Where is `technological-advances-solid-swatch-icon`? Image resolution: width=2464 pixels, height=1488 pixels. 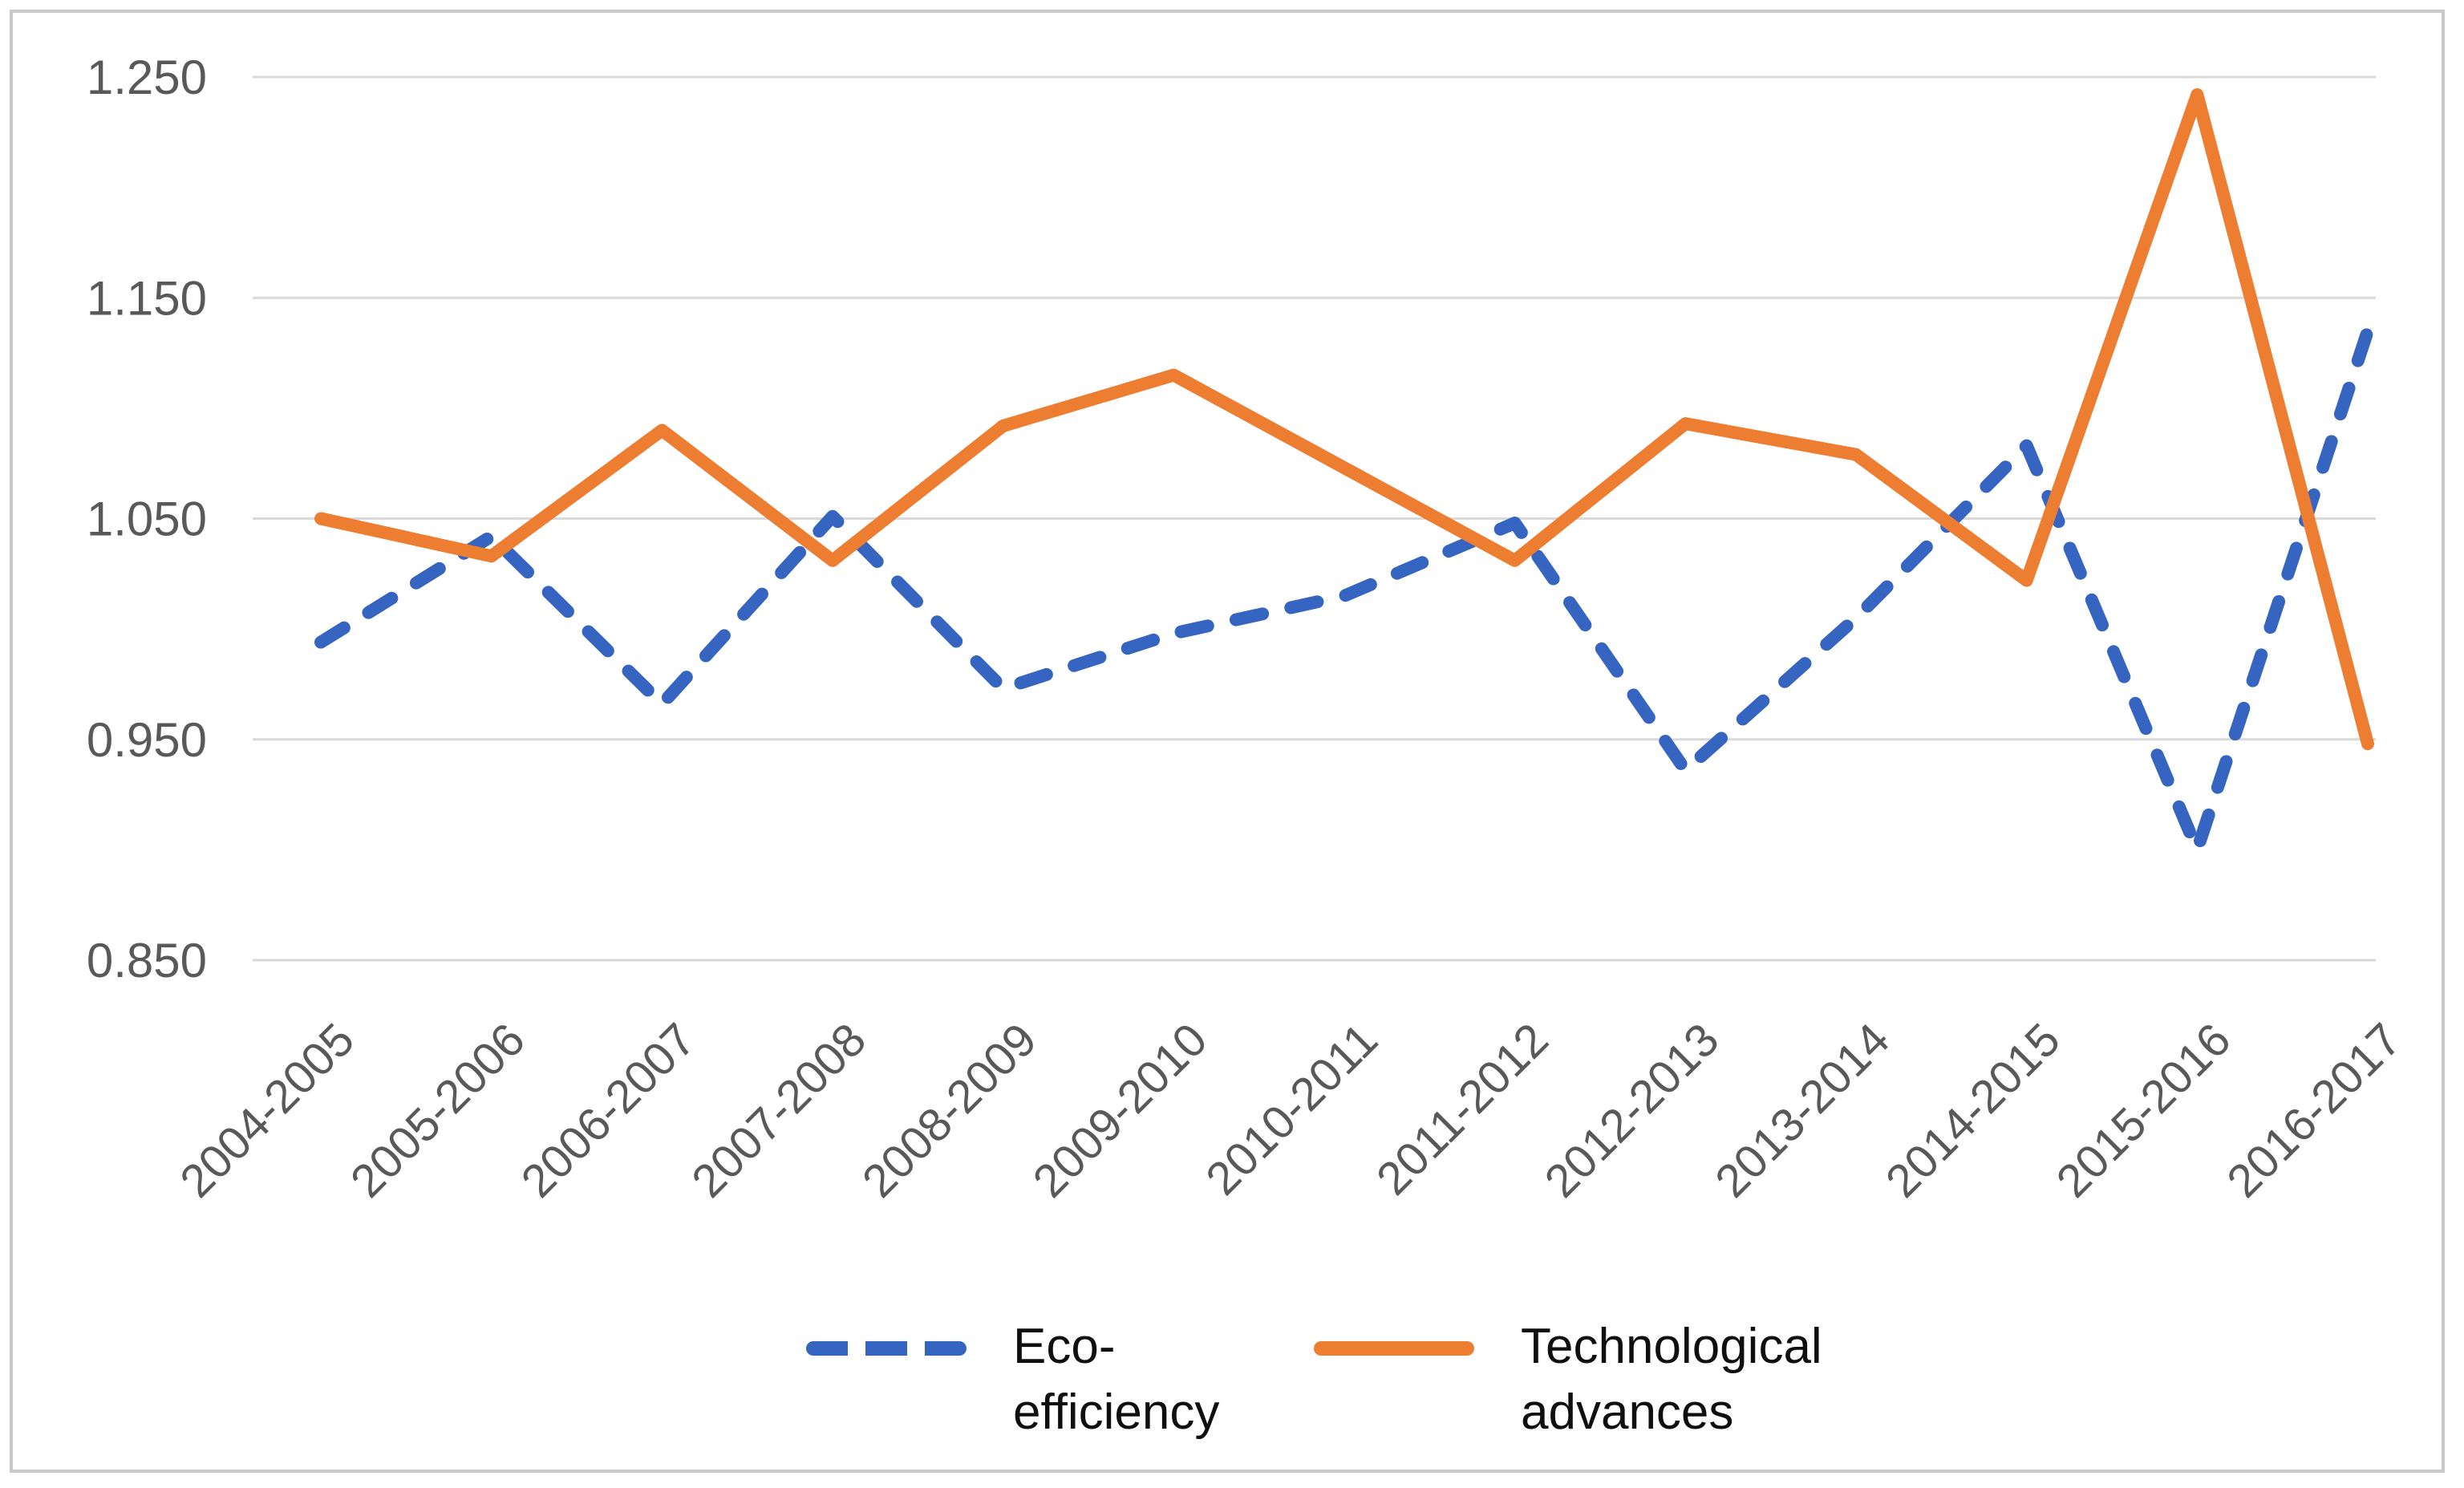
technological-advances-solid-swatch-icon is located at coordinates (1394, 1348).